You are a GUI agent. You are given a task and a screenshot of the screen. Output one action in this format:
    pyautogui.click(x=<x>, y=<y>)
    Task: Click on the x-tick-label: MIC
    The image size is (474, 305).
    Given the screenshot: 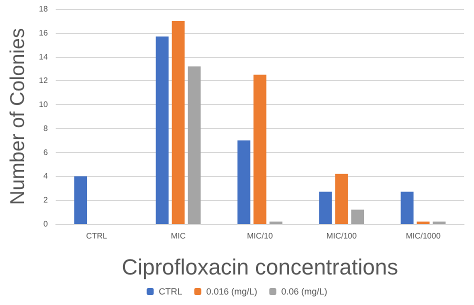 What is the action you would take?
    pyautogui.click(x=178, y=236)
    